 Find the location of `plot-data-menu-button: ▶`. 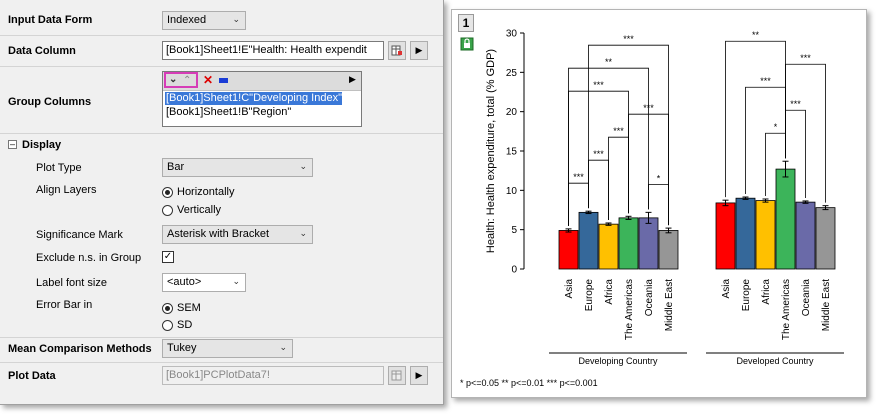

plot-data-menu-button: ▶ is located at coordinates (419, 375).